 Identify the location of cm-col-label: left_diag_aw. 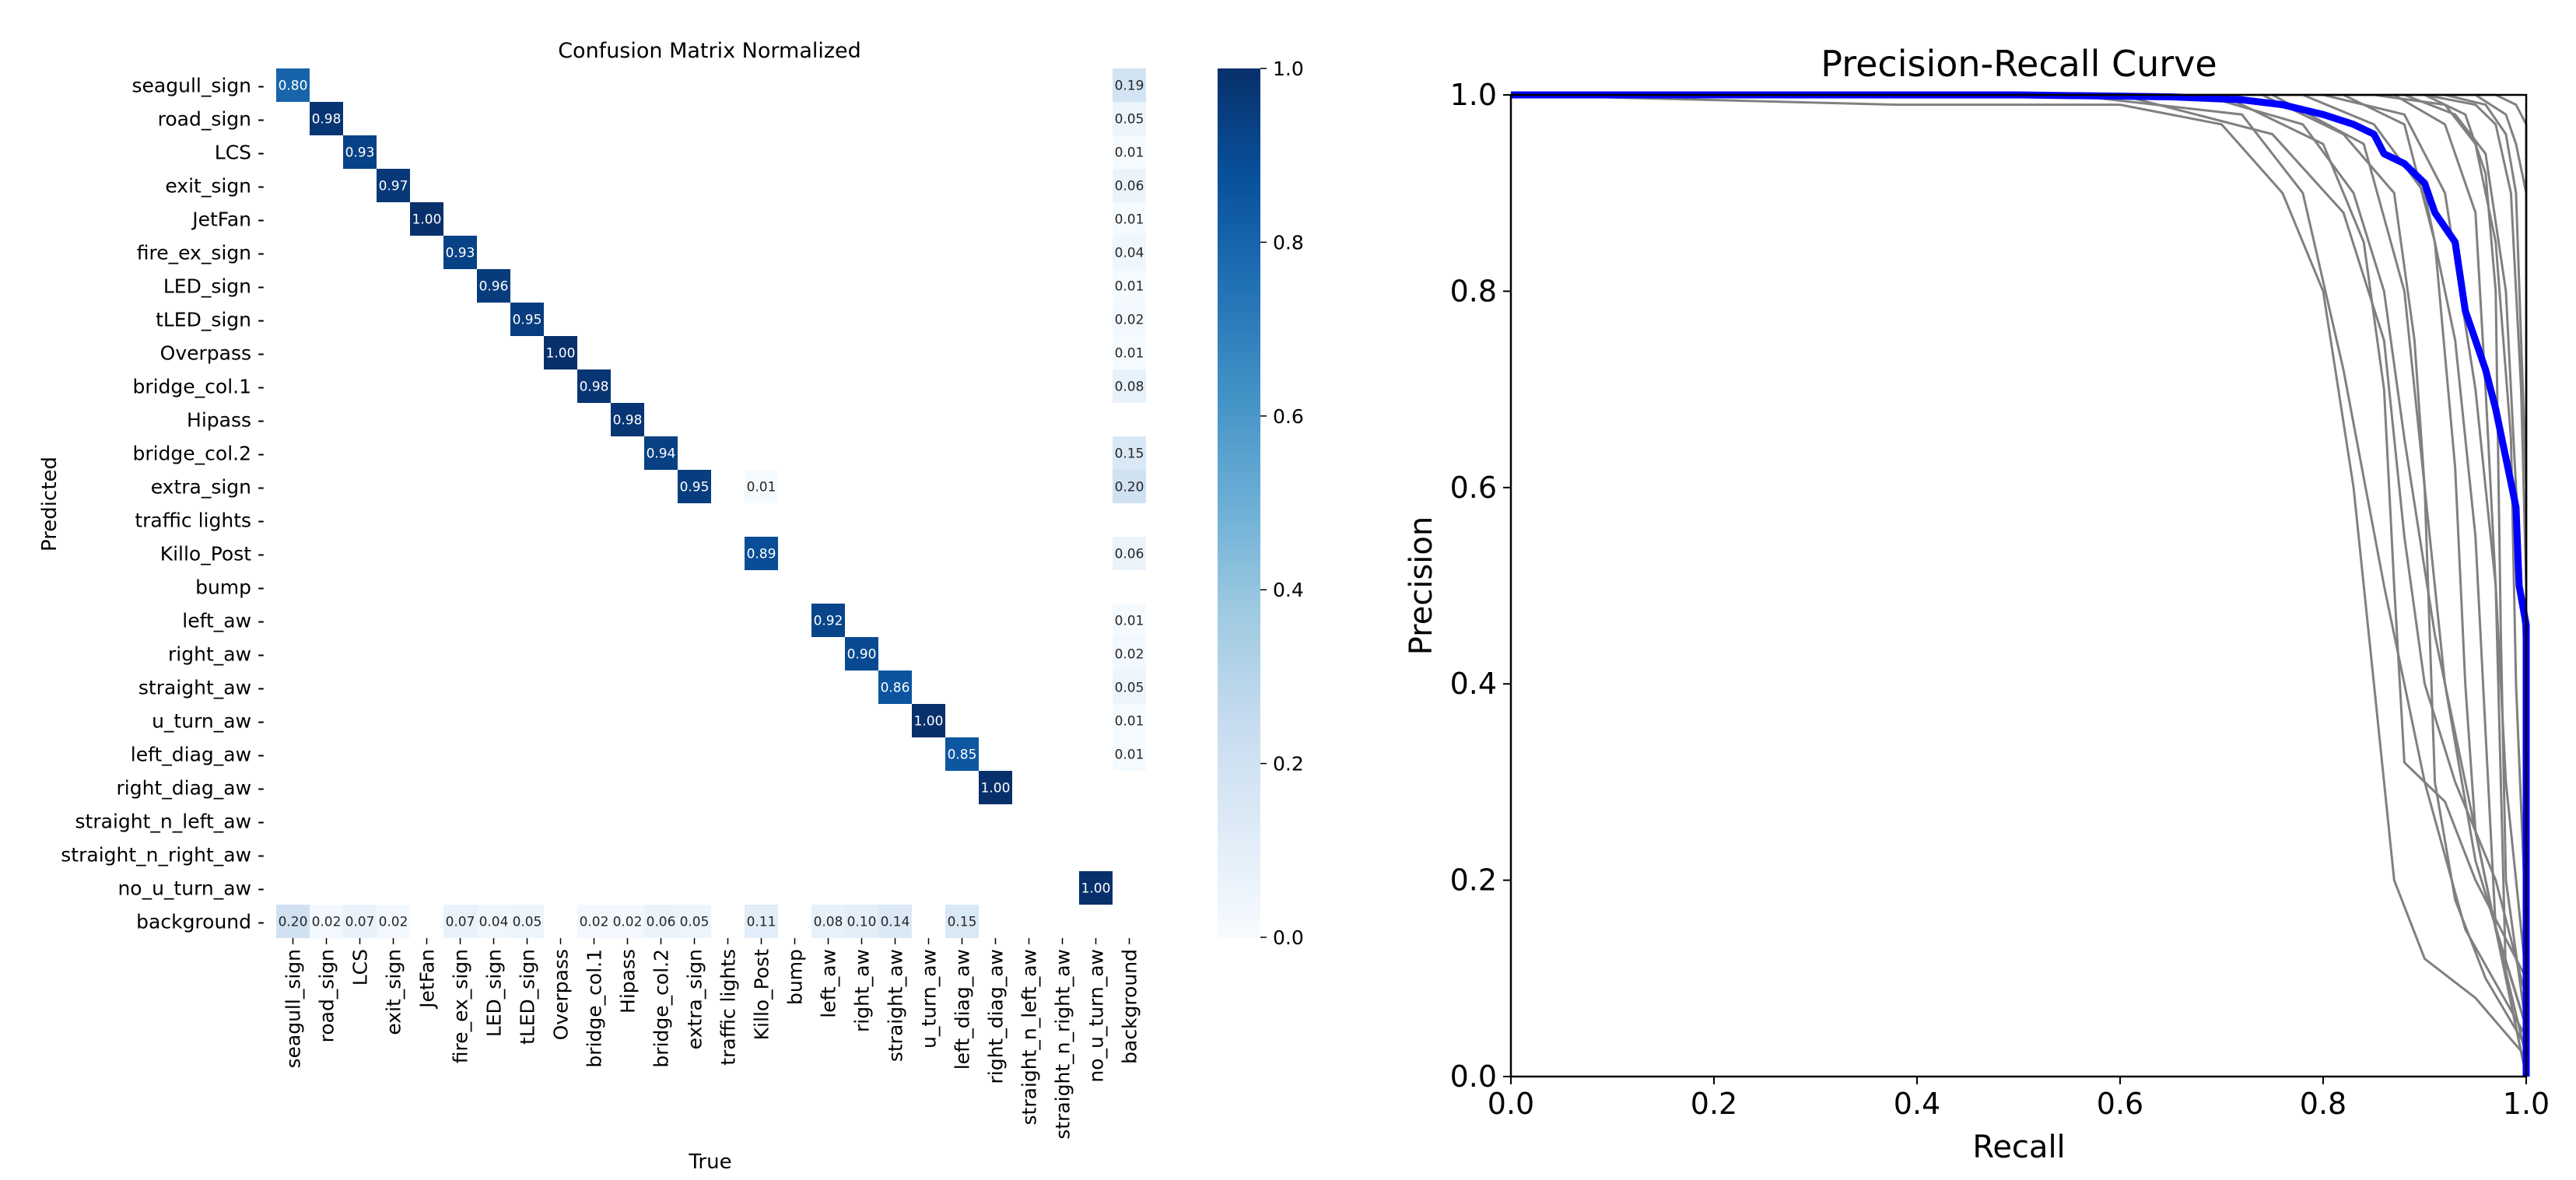
(963, 1009).